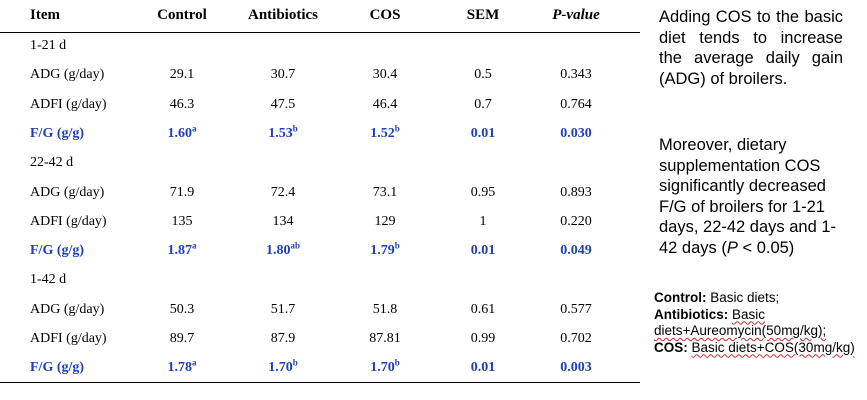  I want to click on cell-value: 0.893, so click(576, 192).